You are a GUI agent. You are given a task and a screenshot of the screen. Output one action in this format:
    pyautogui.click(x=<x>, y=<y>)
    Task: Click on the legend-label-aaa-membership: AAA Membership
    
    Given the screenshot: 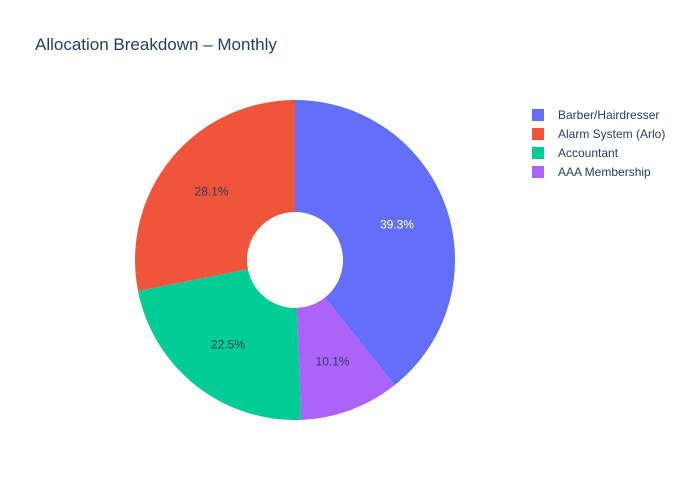 What is the action you would take?
    pyautogui.click(x=604, y=172)
    